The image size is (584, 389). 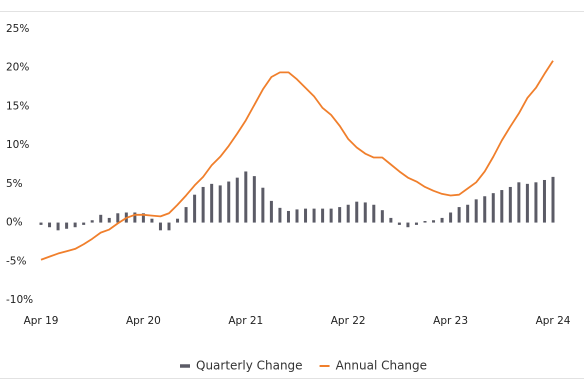 What do you see at coordinates (16, 261) in the screenshot?
I see `y-tick-label: -5%` at bounding box center [16, 261].